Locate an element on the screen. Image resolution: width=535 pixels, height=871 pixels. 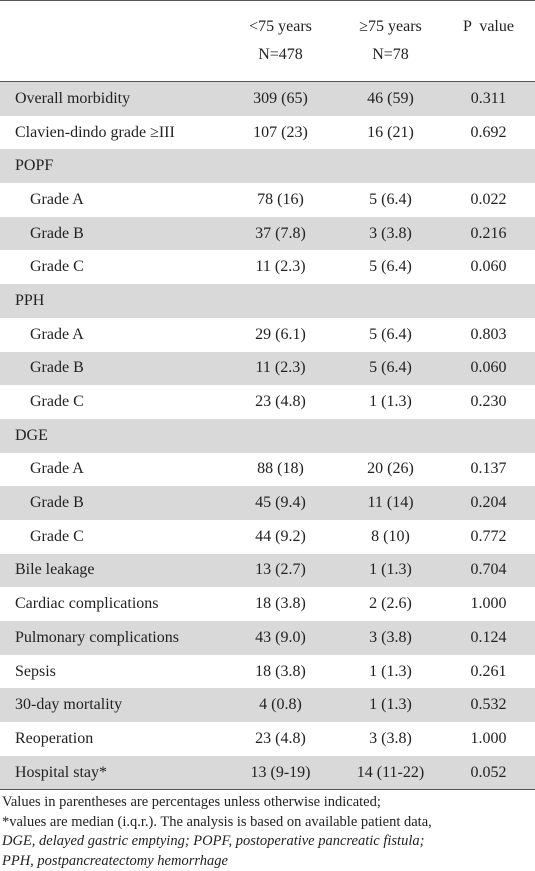
cell-p-value: 0.230 is located at coordinates (488, 402).